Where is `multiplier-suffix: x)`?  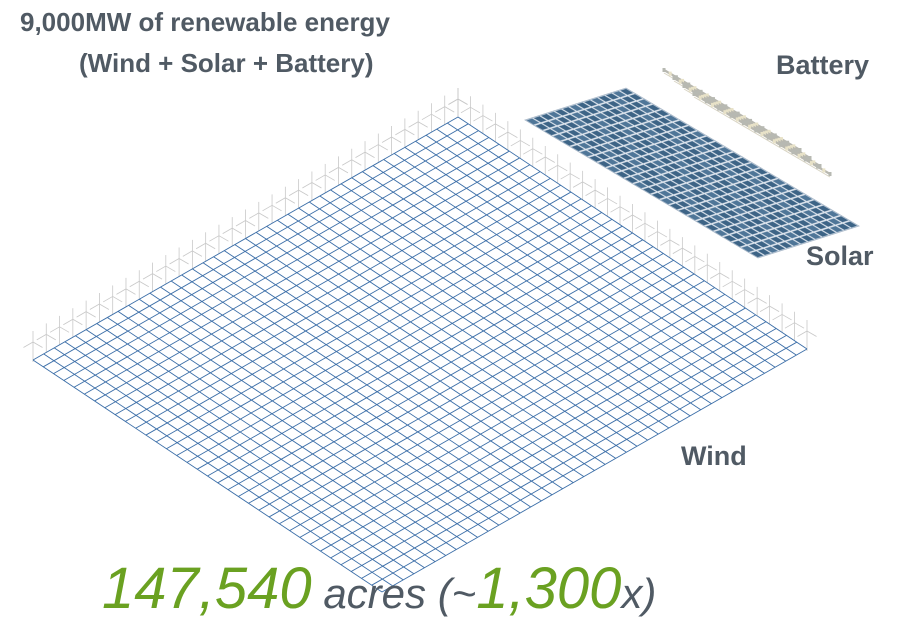 multiplier-suffix: x) is located at coordinates (639, 593).